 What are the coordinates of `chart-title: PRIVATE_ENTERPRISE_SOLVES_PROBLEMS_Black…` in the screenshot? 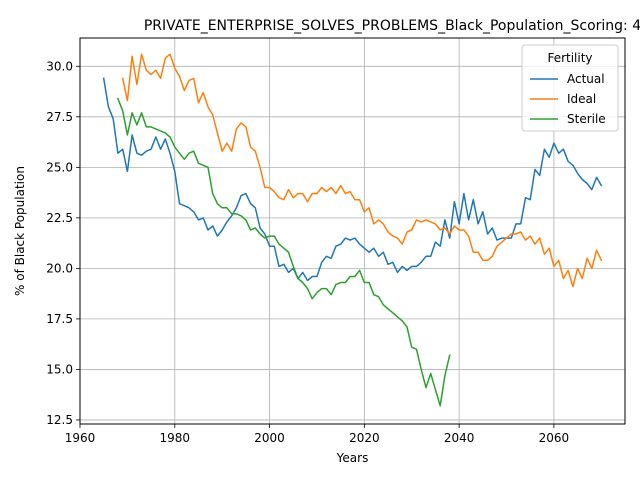 It's located at (392, 26).